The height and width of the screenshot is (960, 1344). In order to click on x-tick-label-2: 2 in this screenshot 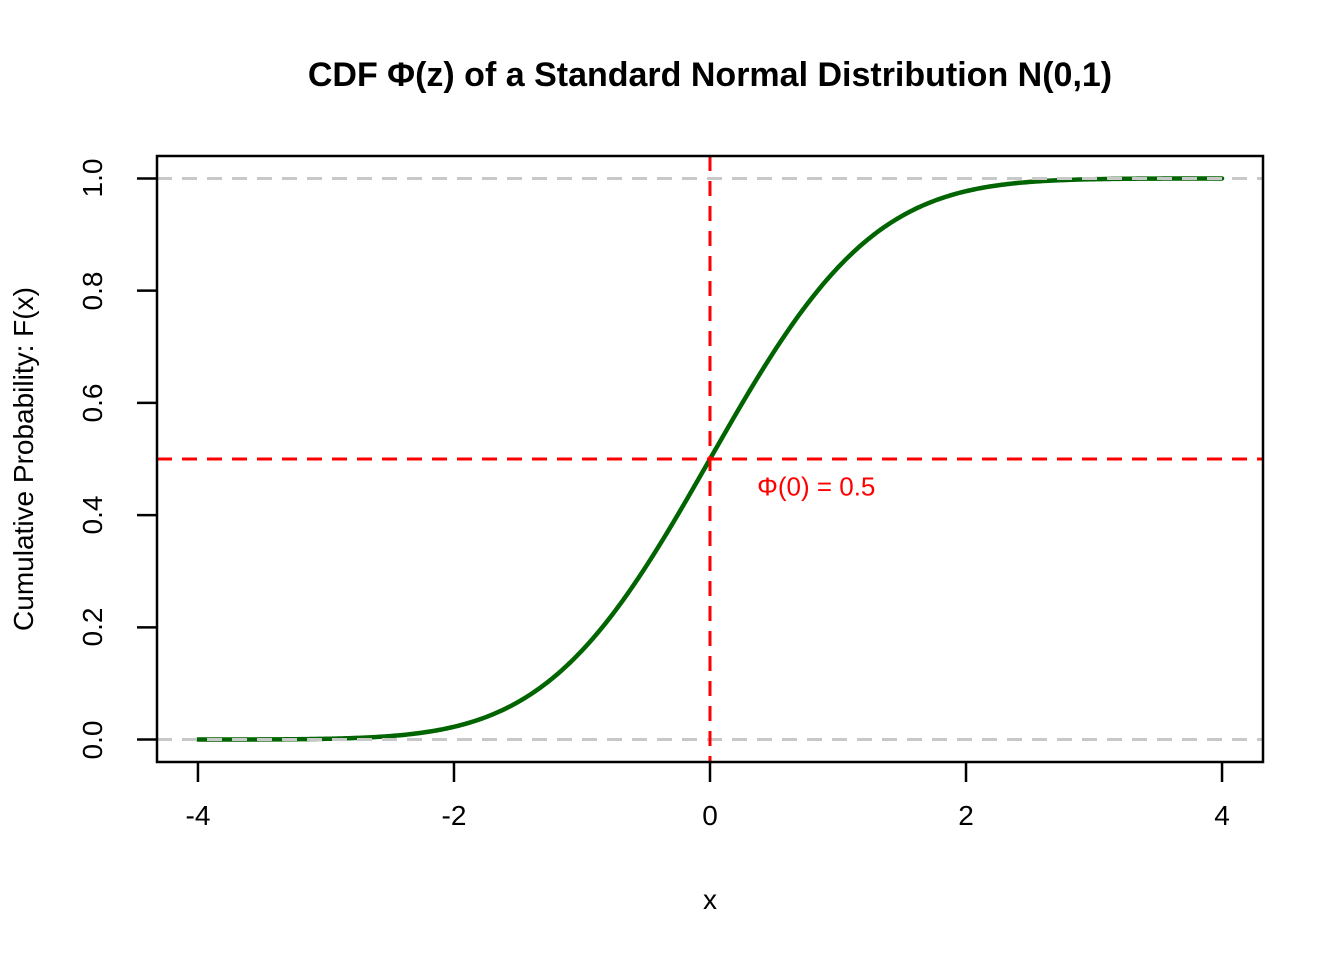, I will do `click(966, 815)`.